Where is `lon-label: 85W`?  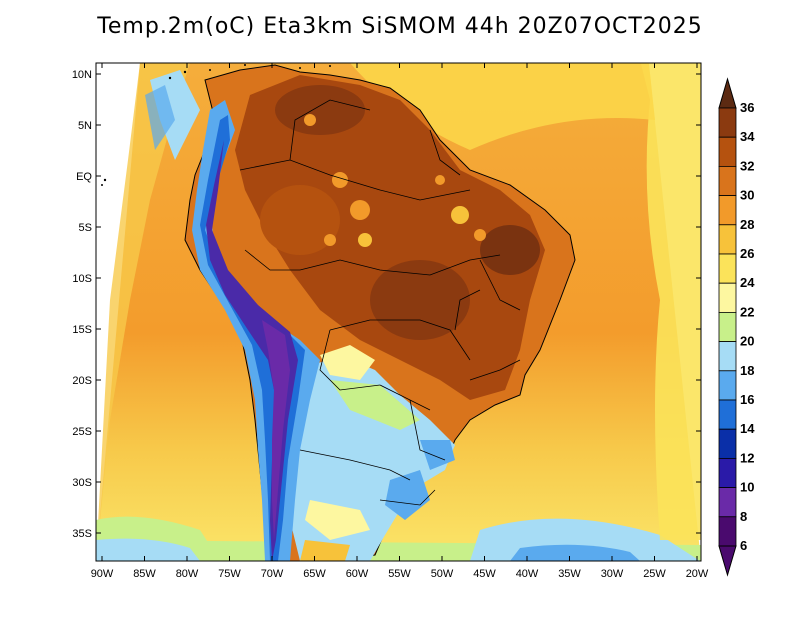
lon-label: 85W is located at coordinates (144, 574).